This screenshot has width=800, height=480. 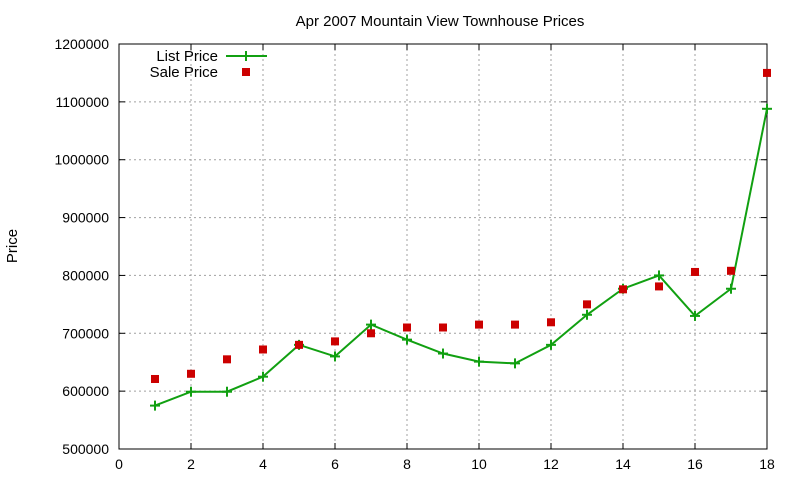 What do you see at coordinates (12, 246) in the screenshot?
I see `y-axis-label: Price` at bounding box center [12, 246].